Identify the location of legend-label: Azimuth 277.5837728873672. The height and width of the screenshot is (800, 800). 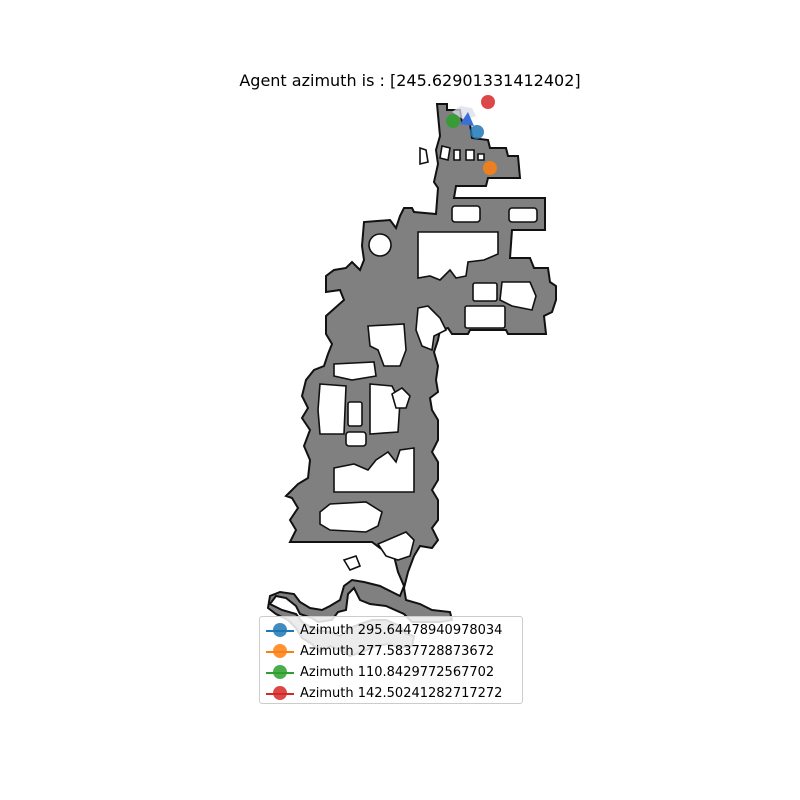
(397, 651).